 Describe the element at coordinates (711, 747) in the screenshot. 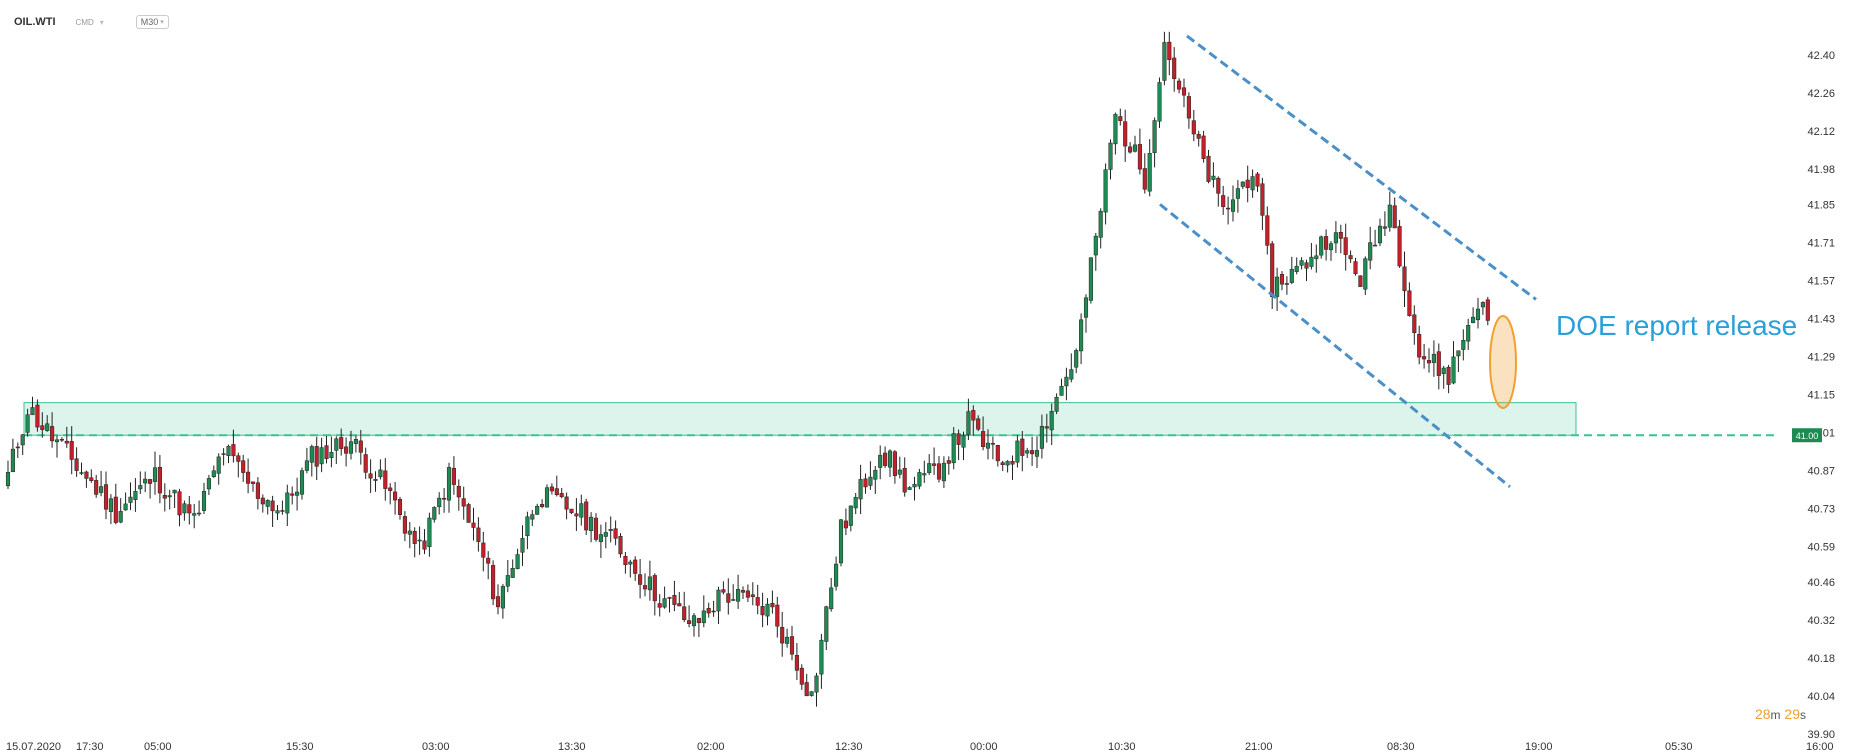

I see `x-tick-label: 02:00` at that location.